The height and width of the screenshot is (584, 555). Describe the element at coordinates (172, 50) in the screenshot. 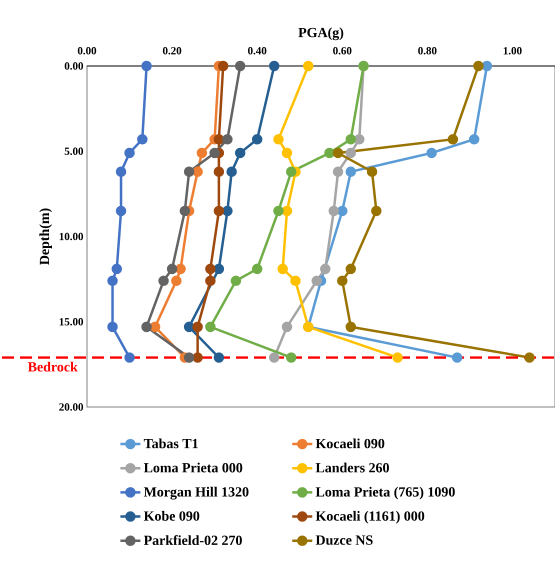

I see `x-tick-label: 0.20` at that location.